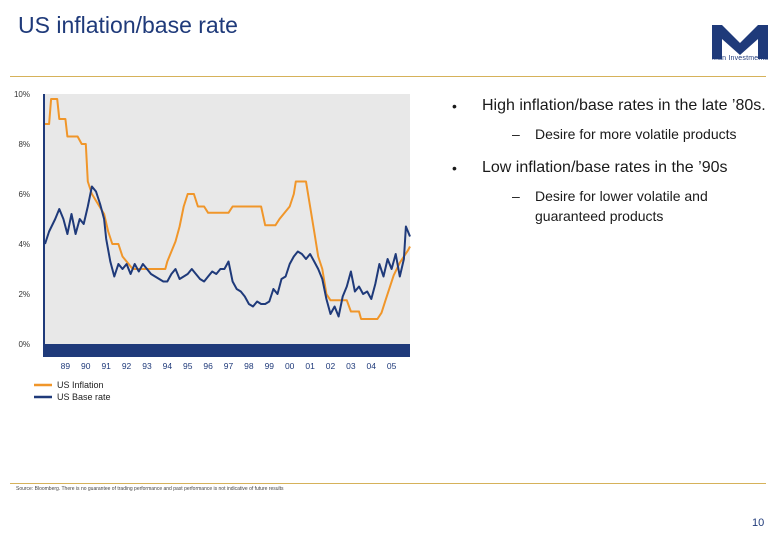  What do you see at coordinates (80, 385) in the screenshot?
I see `legend-label-inflation: US Inflation` at bounding box center [80, 385].